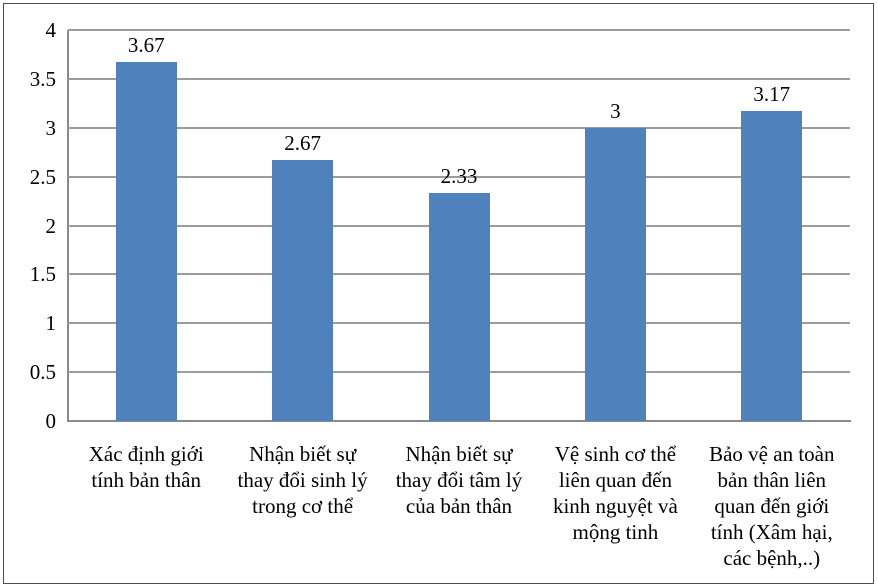 The height and width of the screenshot is (588, 878). Describe the element at coordinates (51, 127) in the screenshot. I see `y-axis-tick-label: 3` at that location.